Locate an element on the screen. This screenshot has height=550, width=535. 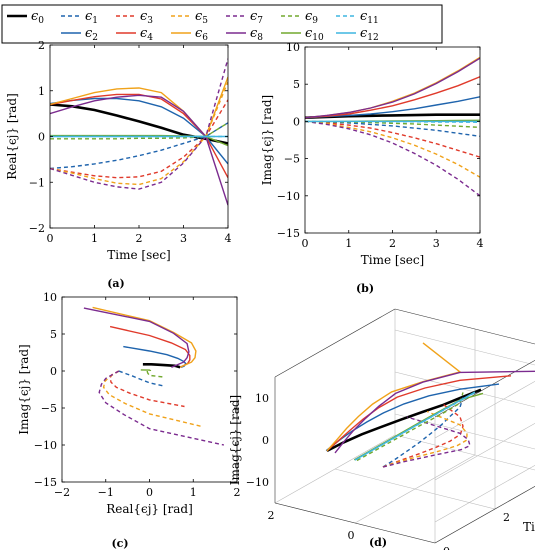
legend-label-ϵ1: ϵ1 is located at coordinates (91, 17).